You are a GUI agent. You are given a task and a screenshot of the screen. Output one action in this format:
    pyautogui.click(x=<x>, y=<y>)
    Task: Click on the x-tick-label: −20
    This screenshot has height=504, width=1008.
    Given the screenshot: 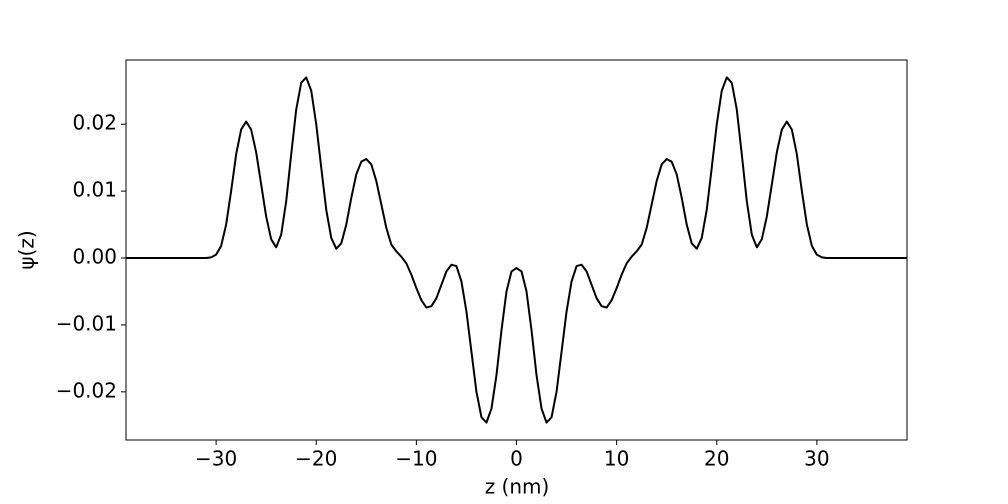 What is the action you would take?
    pyautogui.click(x=316, y=459)
    